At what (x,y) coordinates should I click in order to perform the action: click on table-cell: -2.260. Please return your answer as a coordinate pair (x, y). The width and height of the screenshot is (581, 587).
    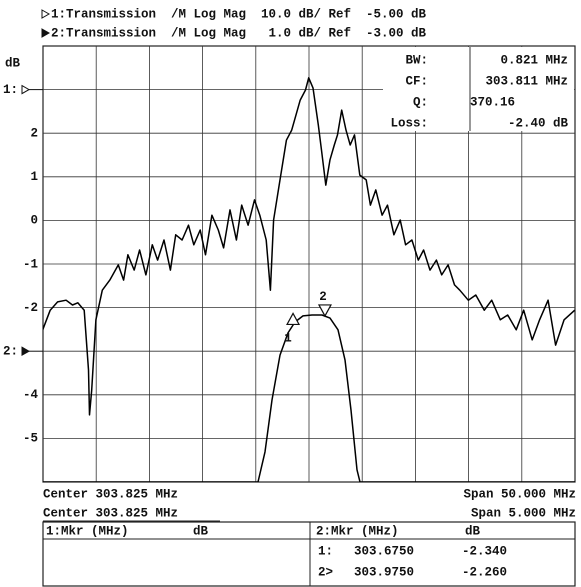
    Looking at the image, I should click on (484, 572).